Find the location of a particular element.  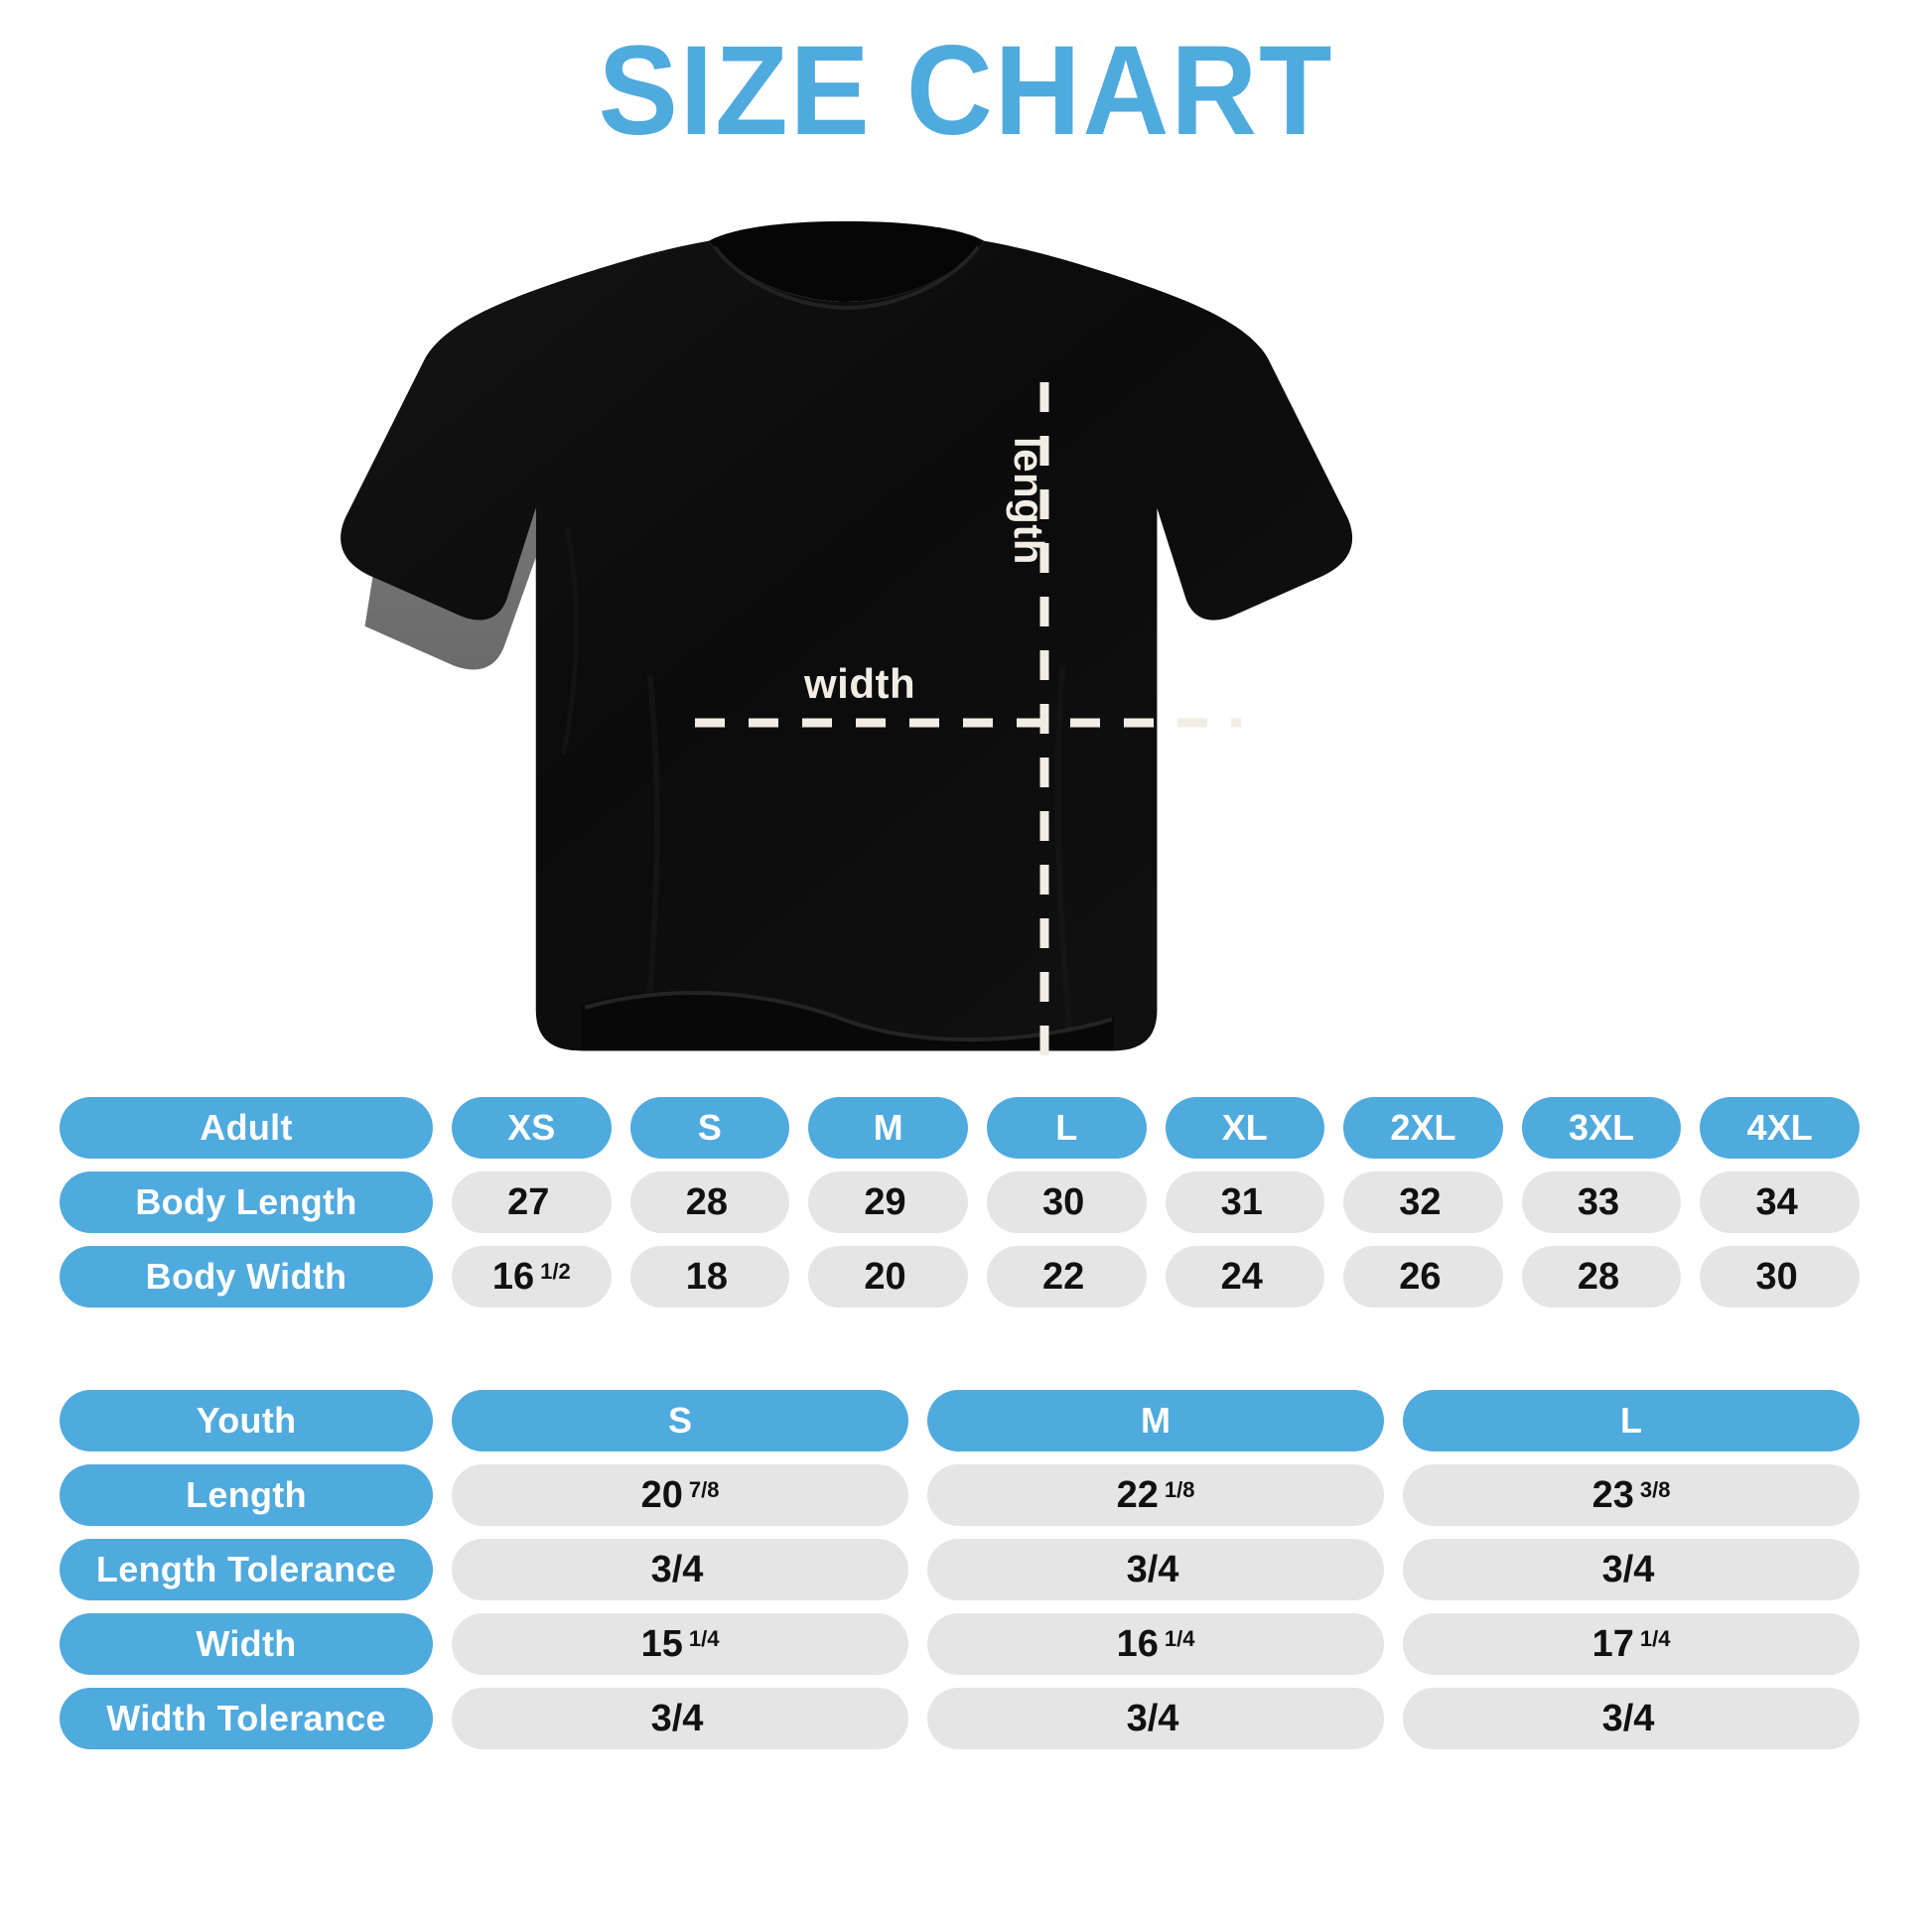

adult-size-4xl: 4XL is located at coordinates (1780, 1128).